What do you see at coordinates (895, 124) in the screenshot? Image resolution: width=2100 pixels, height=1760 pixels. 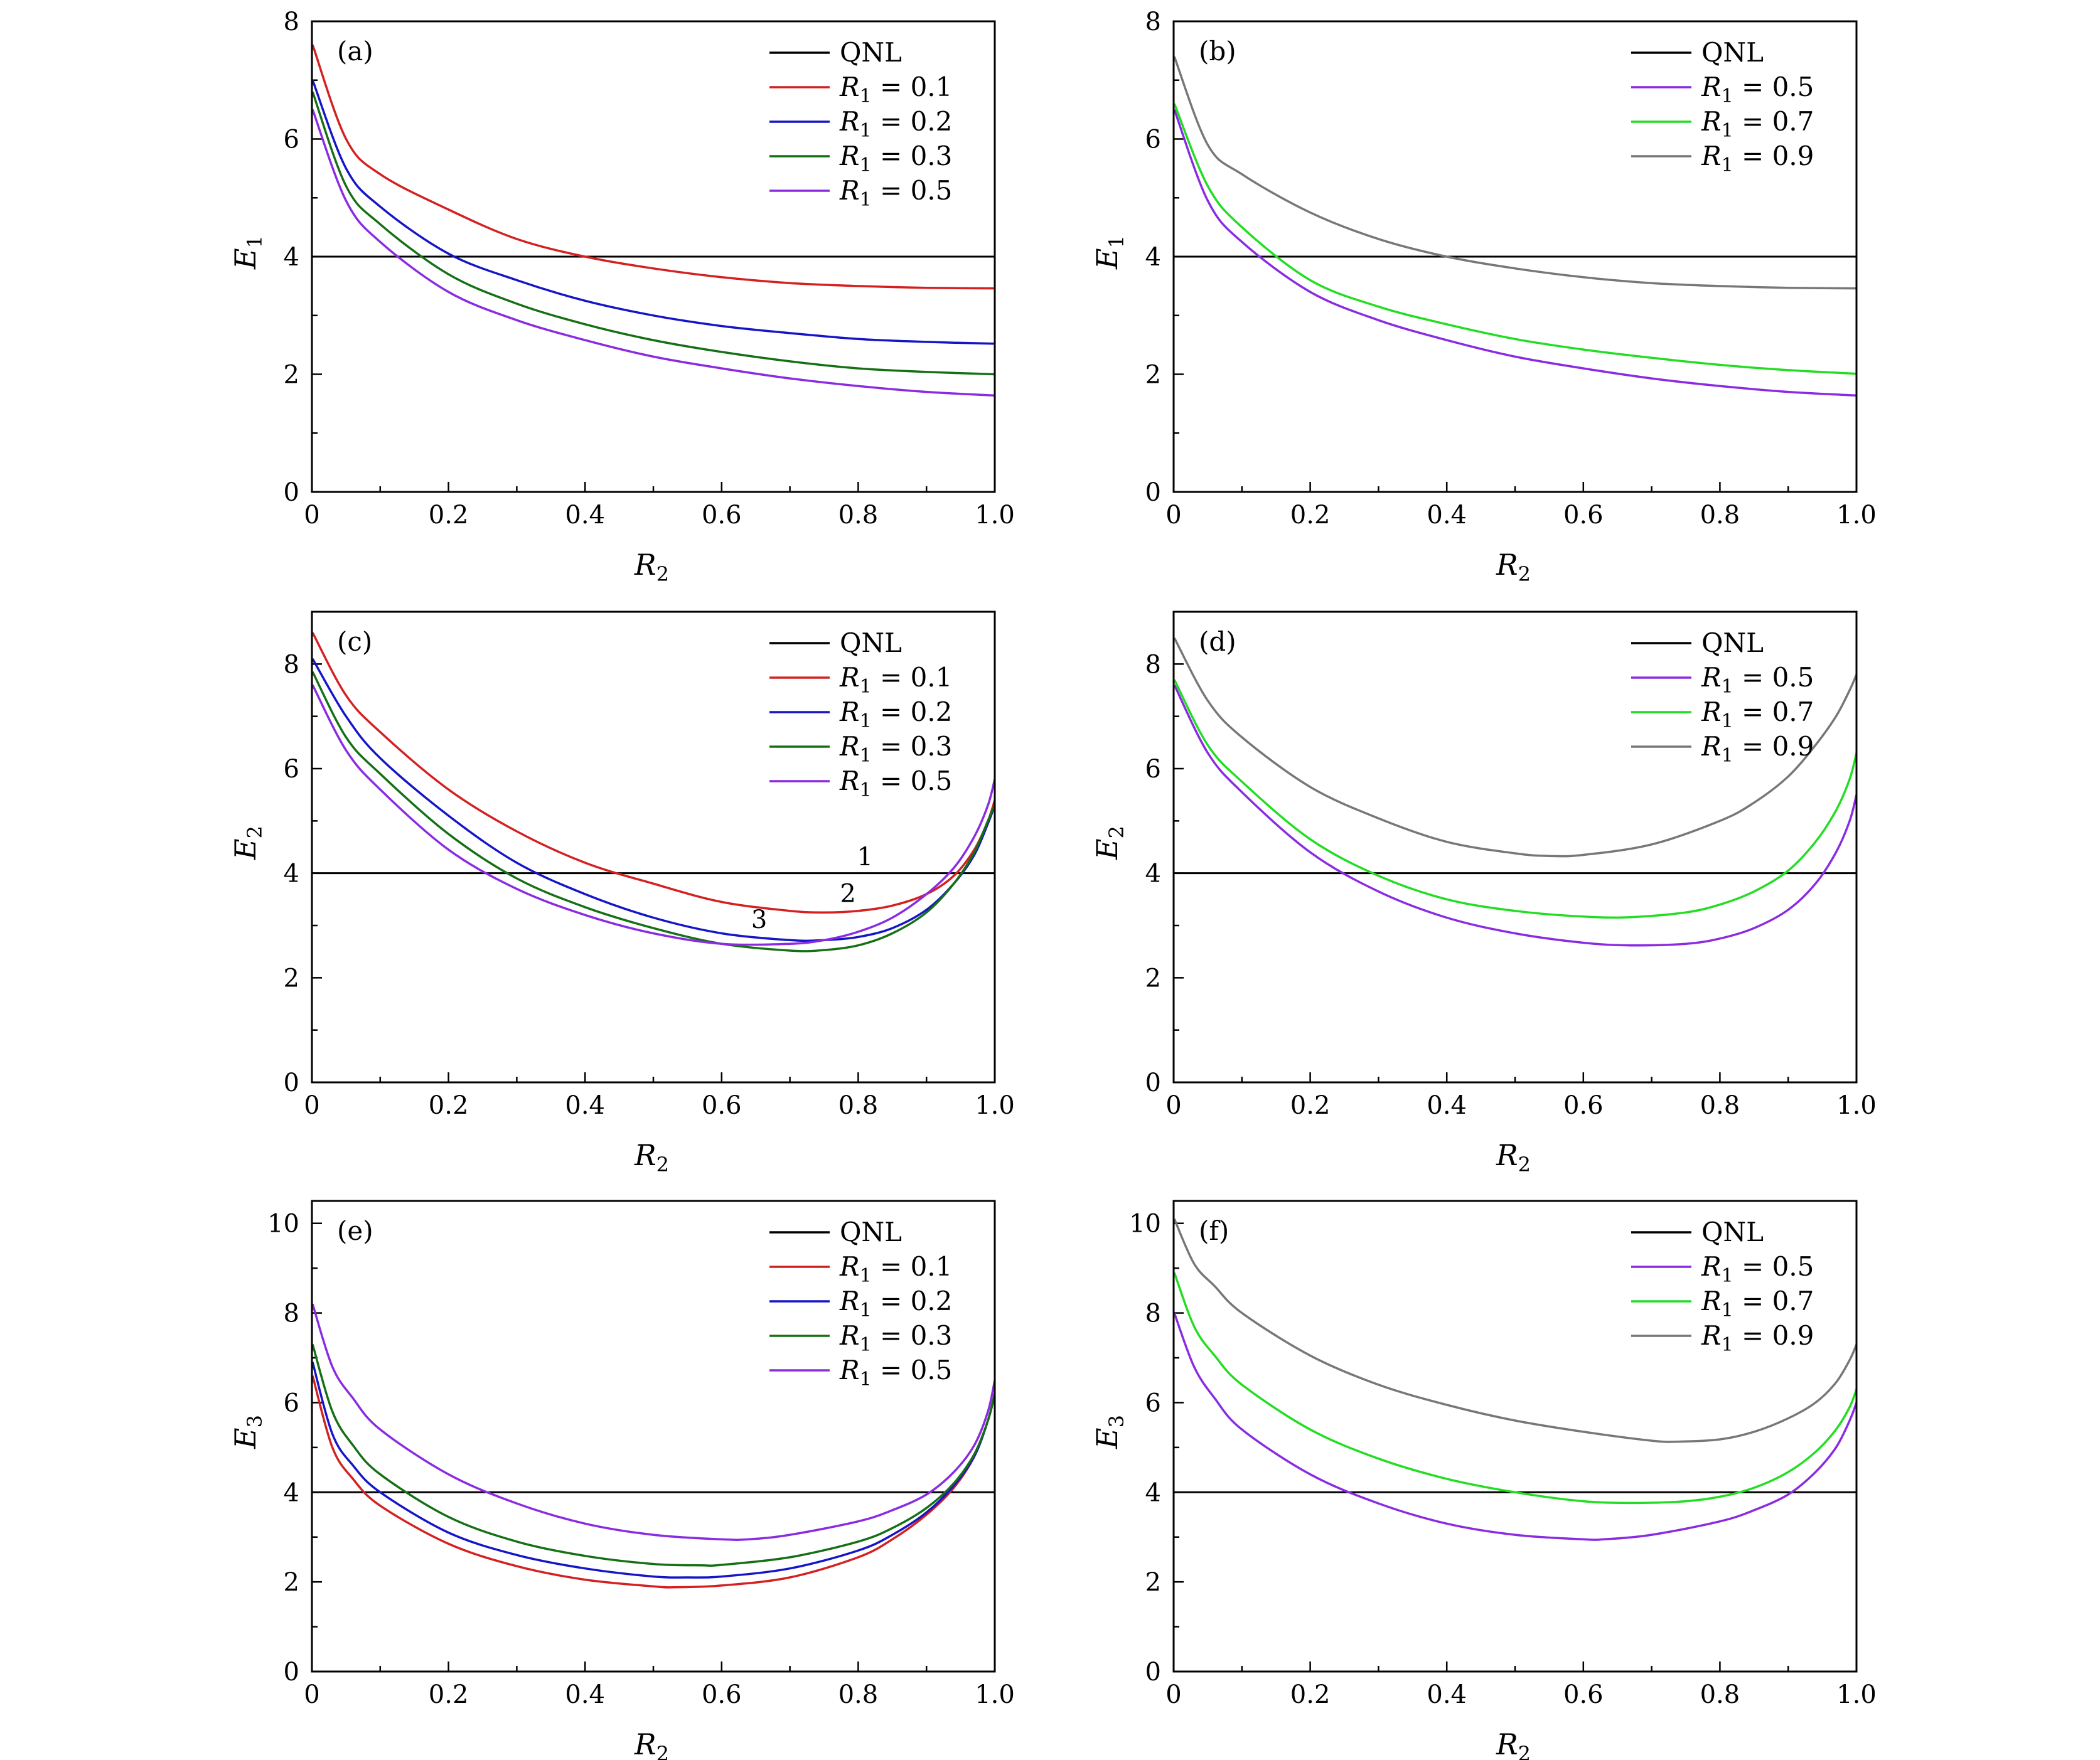 I see `legend-entry: R1 = 0.2` at bounding box center [895, 124].